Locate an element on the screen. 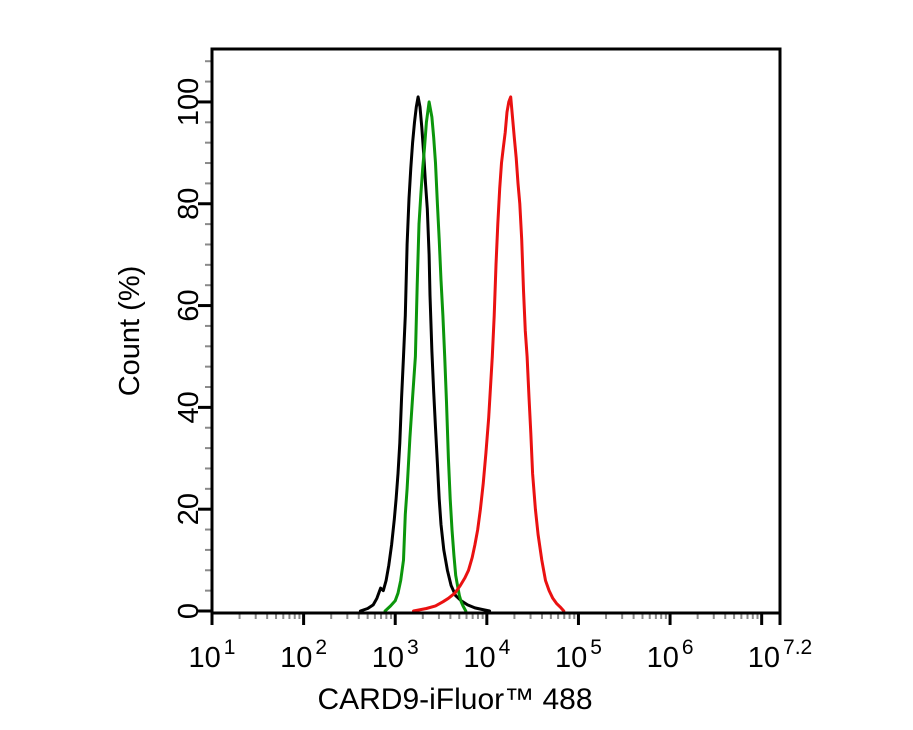 Image resolution: width=913 pixels, height=730 pixels. x-tick-label: 10 7.2 is located at coordinates (780, 655).